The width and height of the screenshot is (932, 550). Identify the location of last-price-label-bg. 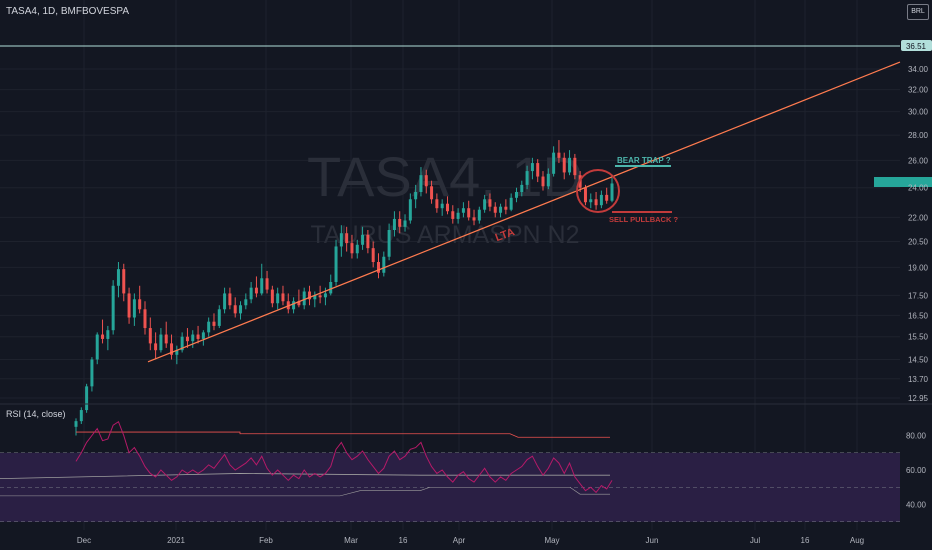
(916, 45).